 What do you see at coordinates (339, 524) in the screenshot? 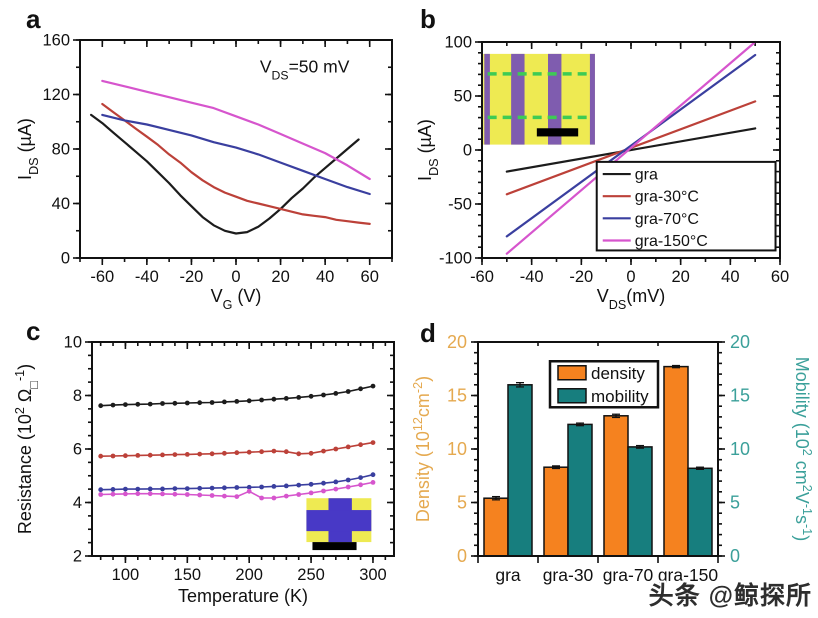
I see `panel-inset-cross` at bounding box center [339, 524].